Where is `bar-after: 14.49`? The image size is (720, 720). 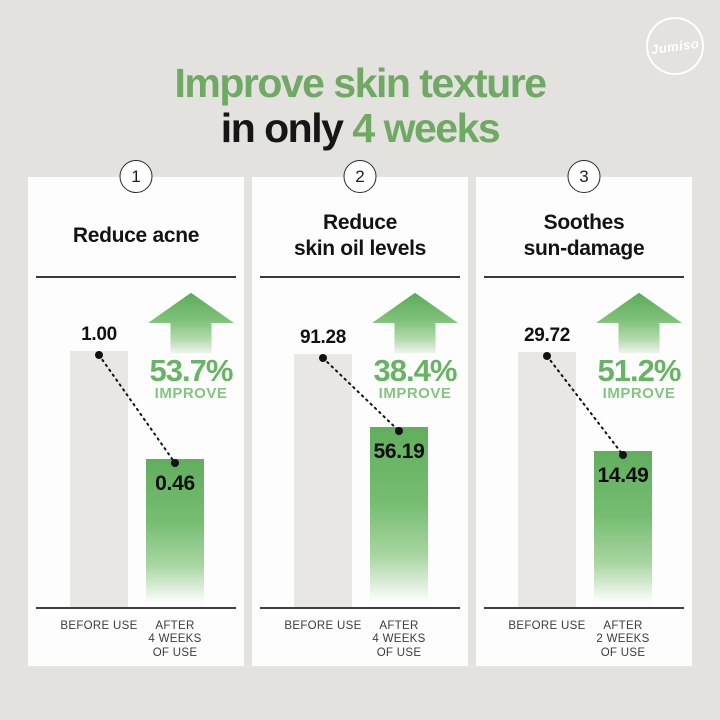
bar-after: 14.49 is located at coordinates (623, 528).